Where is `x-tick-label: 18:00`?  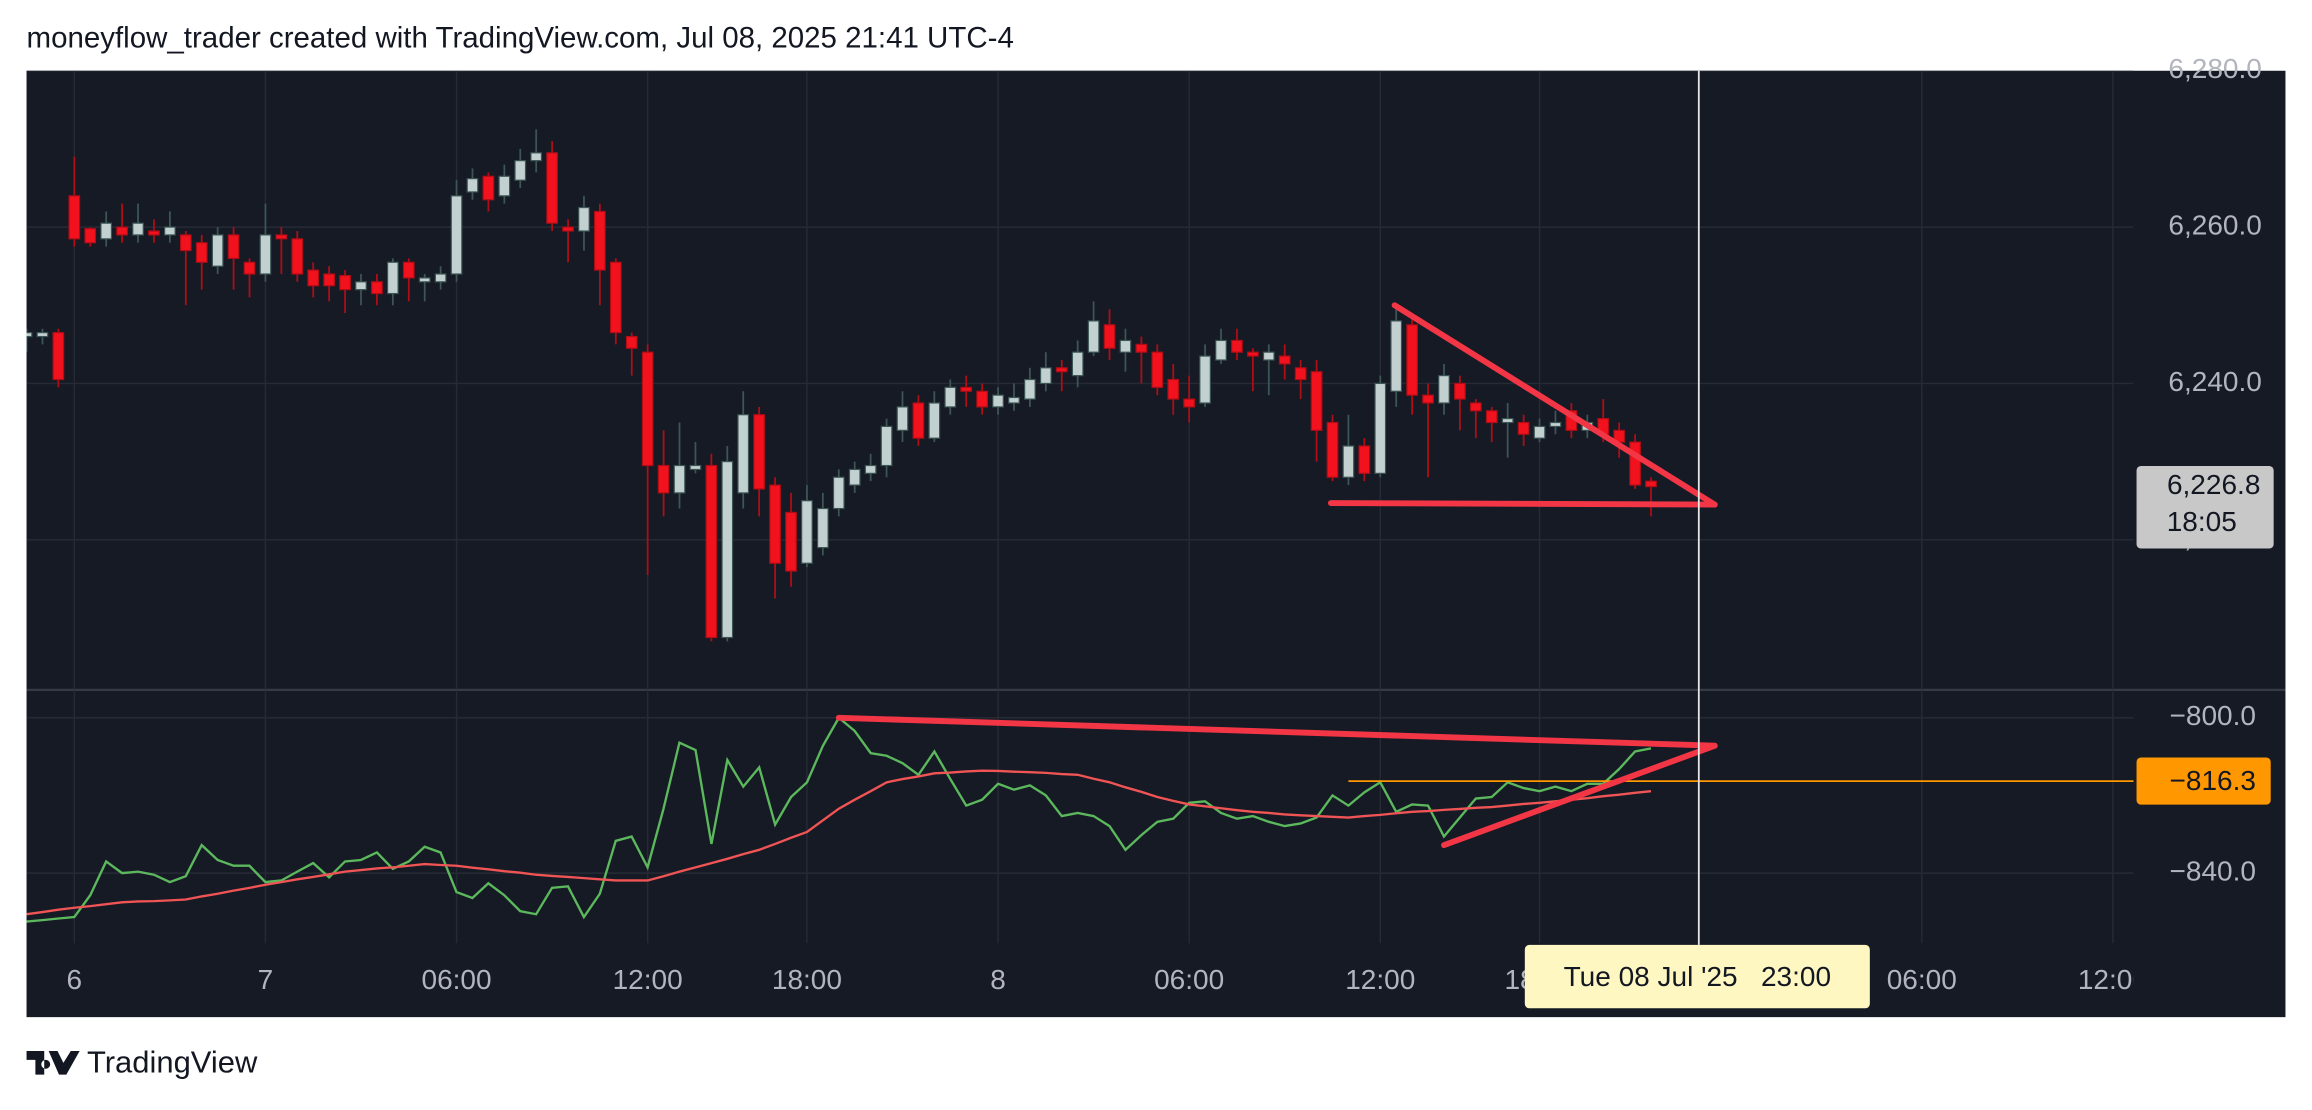 x-tick-label: 18:00 is located at coordinates (807, 979).